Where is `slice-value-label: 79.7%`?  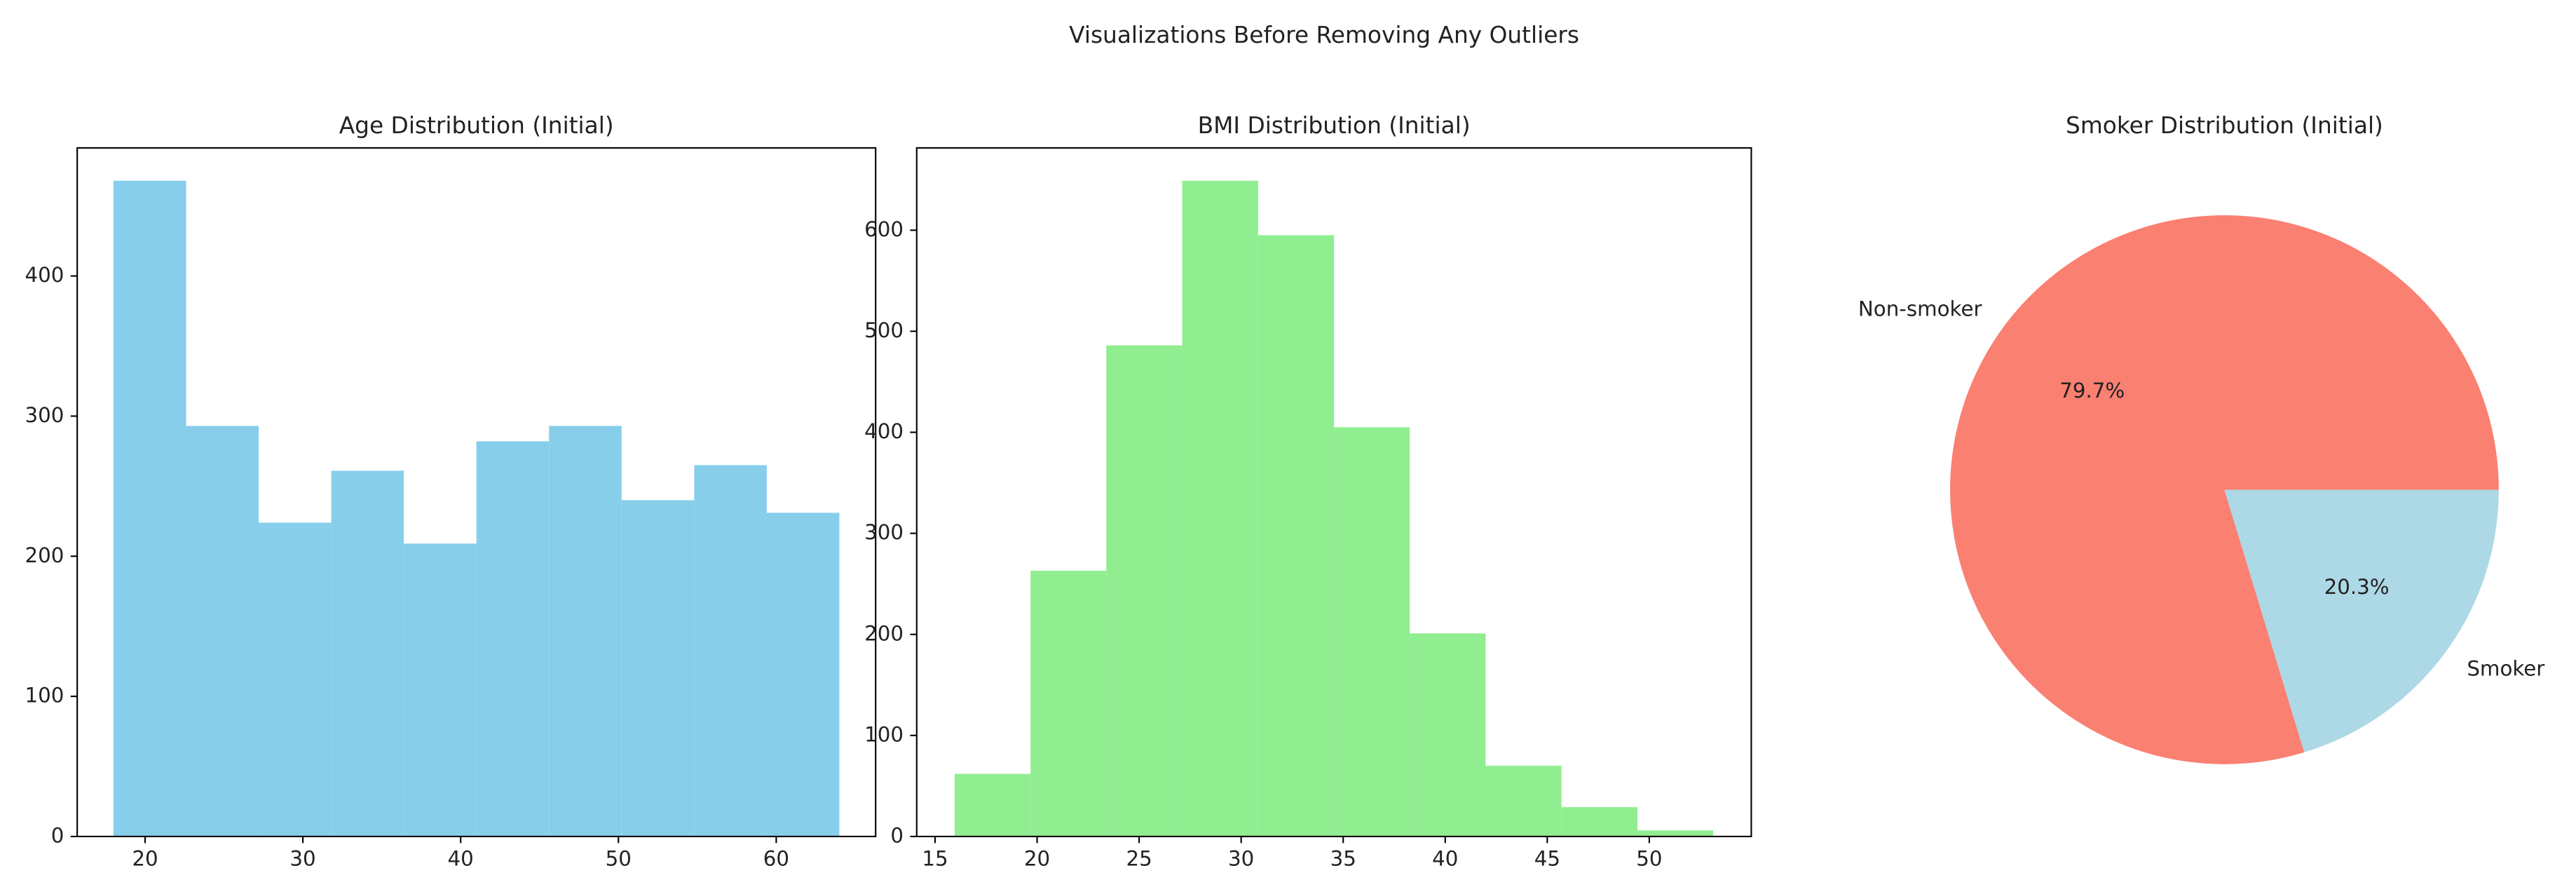 slice-value-label: 79.7% is located at coordinates (2092, 390).